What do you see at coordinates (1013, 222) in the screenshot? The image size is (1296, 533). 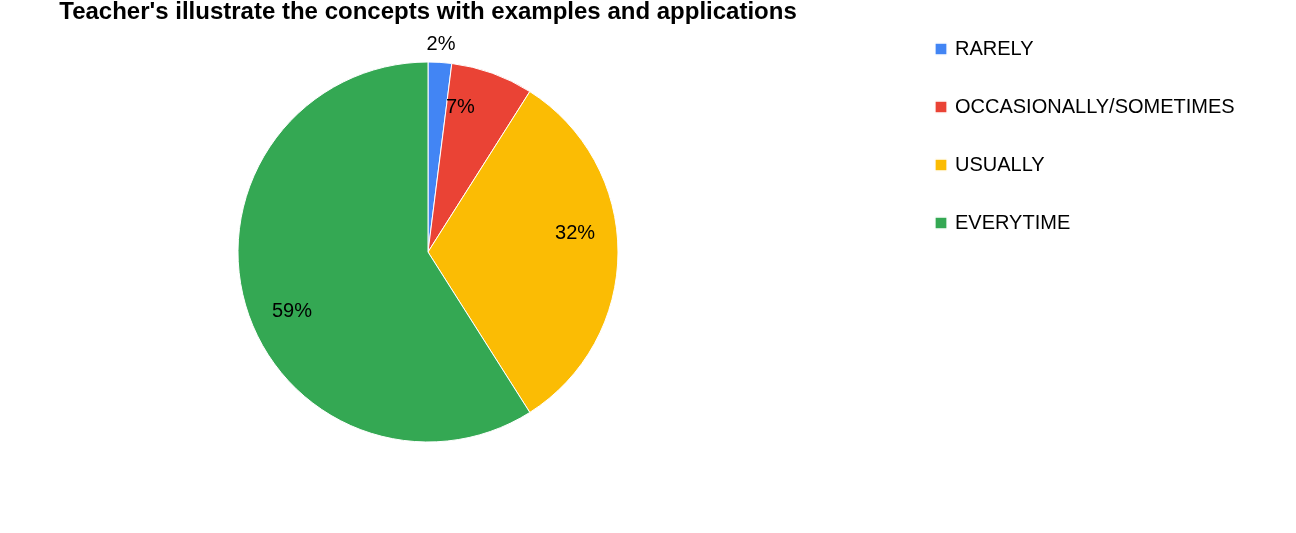 I see `legend-label: EVERYTIME` at bounding box center [1013, 222].